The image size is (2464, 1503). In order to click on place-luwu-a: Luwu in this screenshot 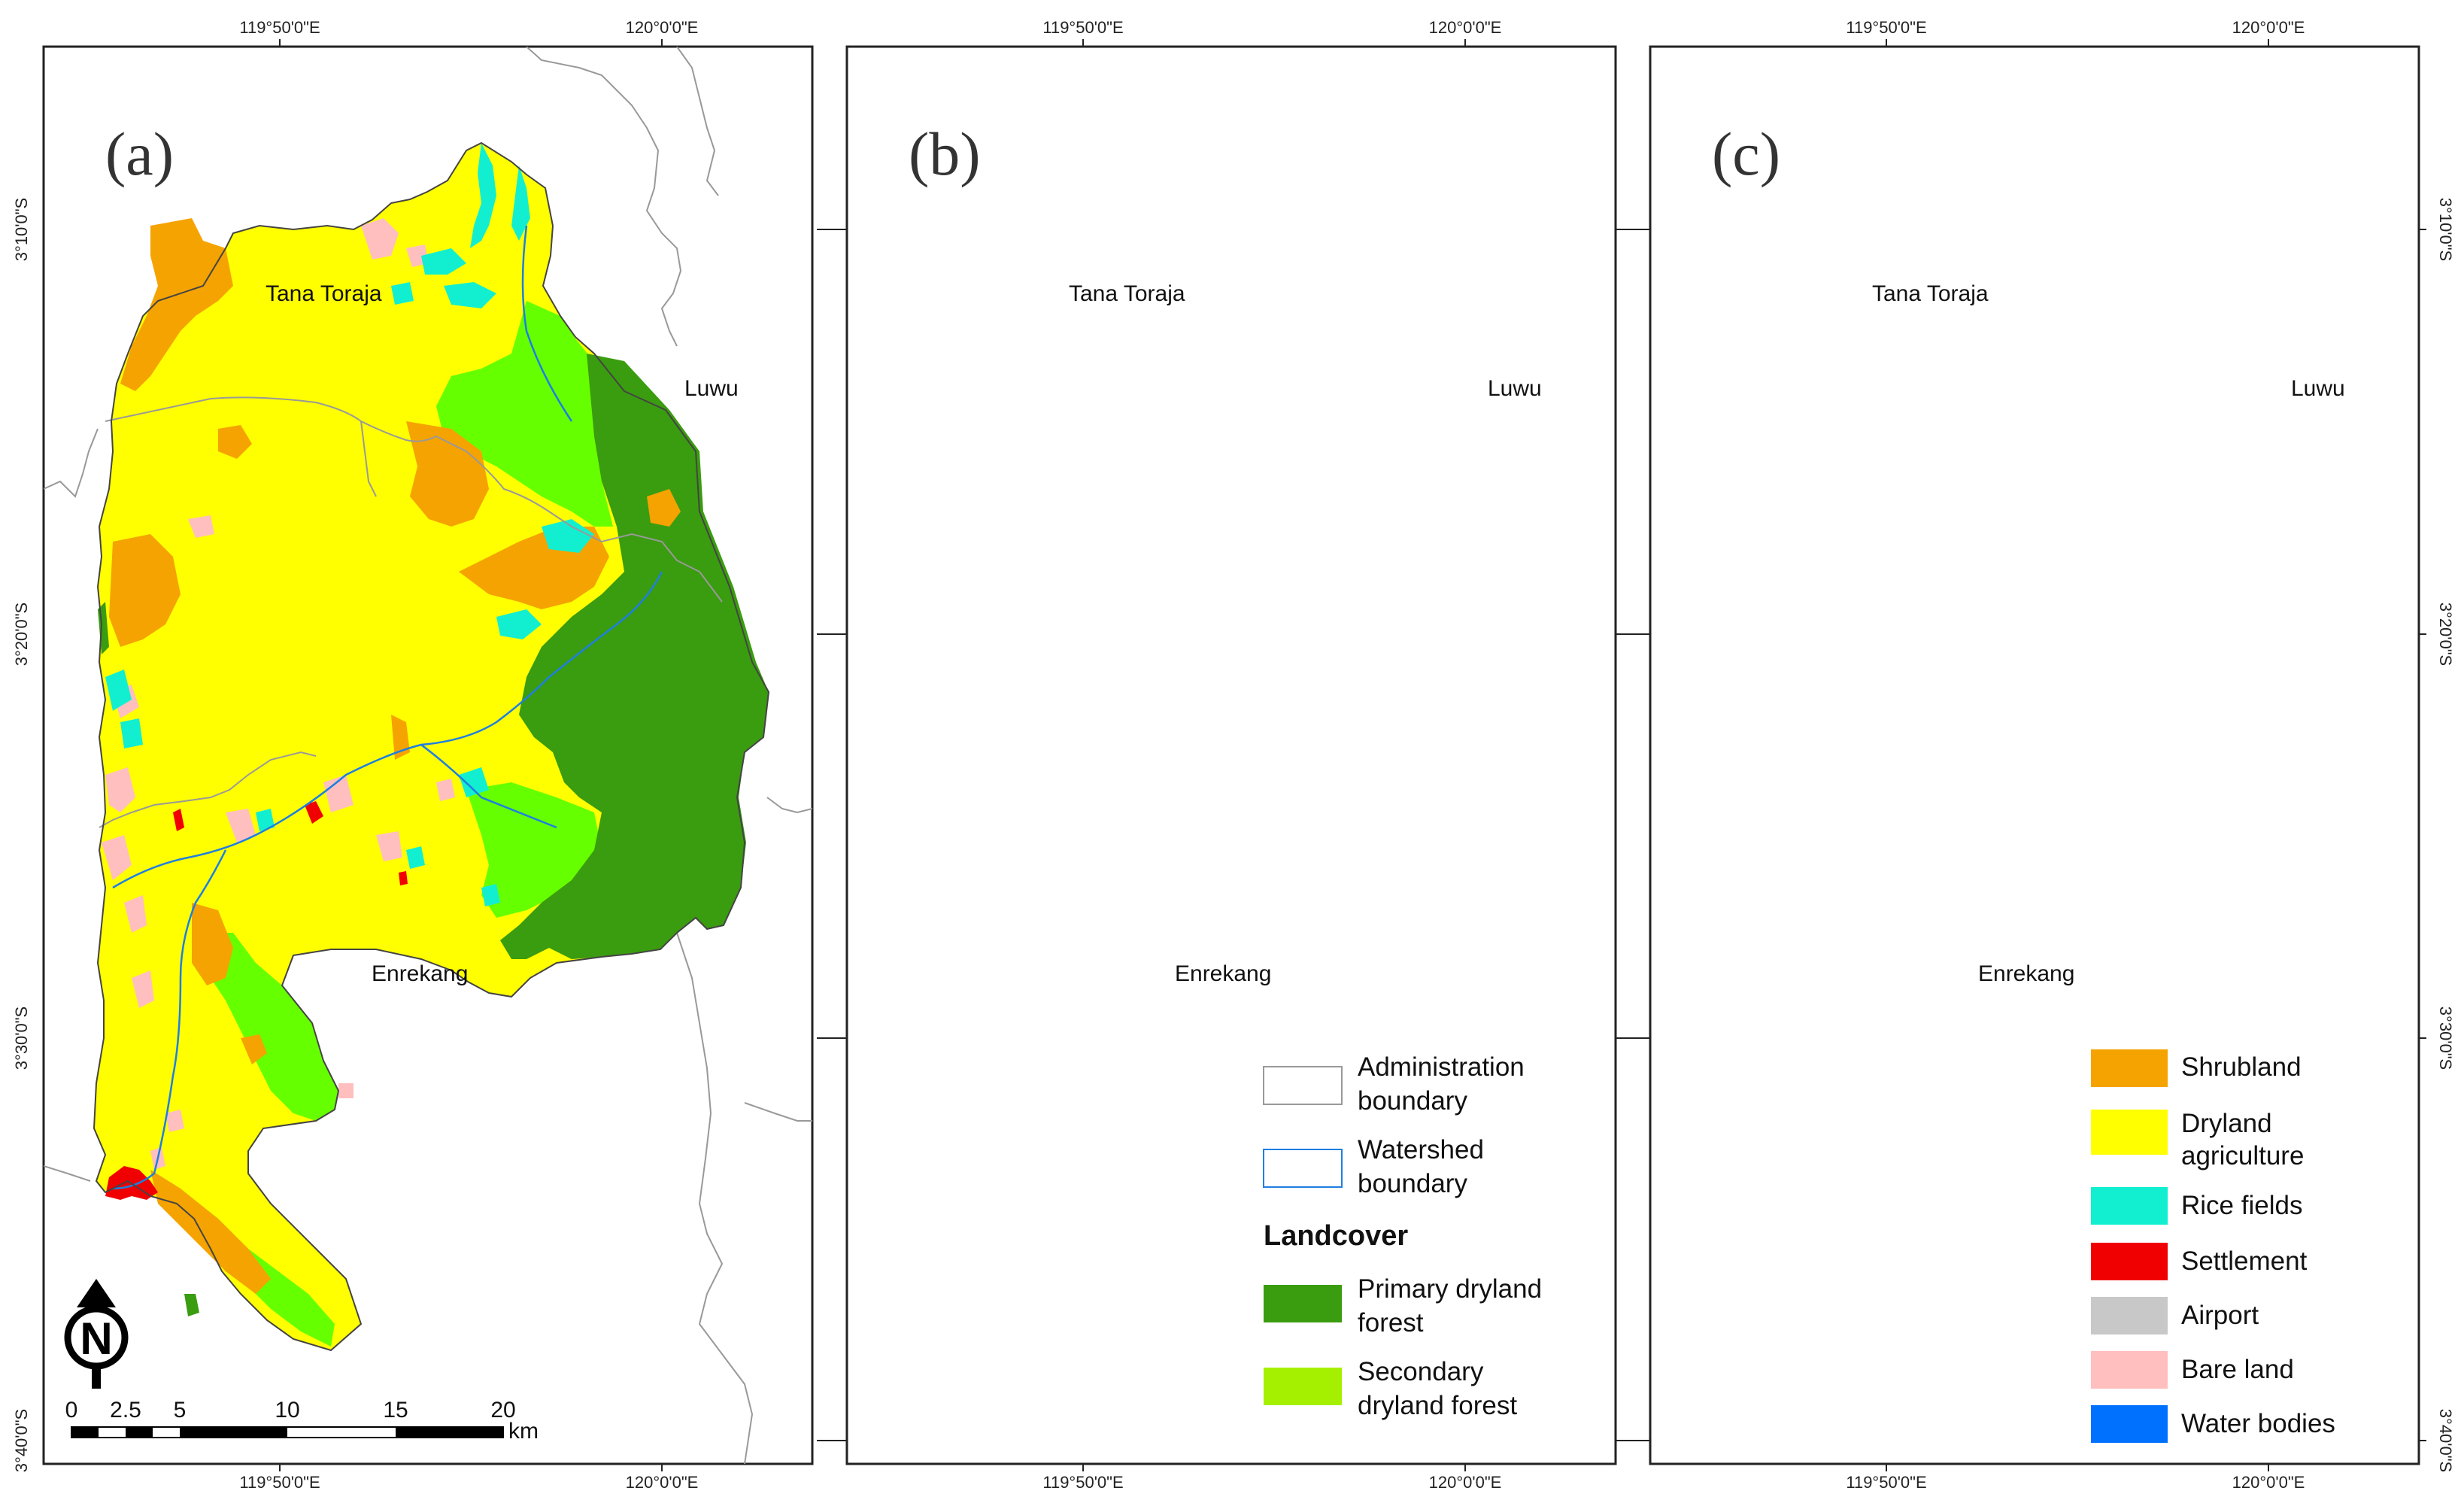, I will do `click(711, 388)`.